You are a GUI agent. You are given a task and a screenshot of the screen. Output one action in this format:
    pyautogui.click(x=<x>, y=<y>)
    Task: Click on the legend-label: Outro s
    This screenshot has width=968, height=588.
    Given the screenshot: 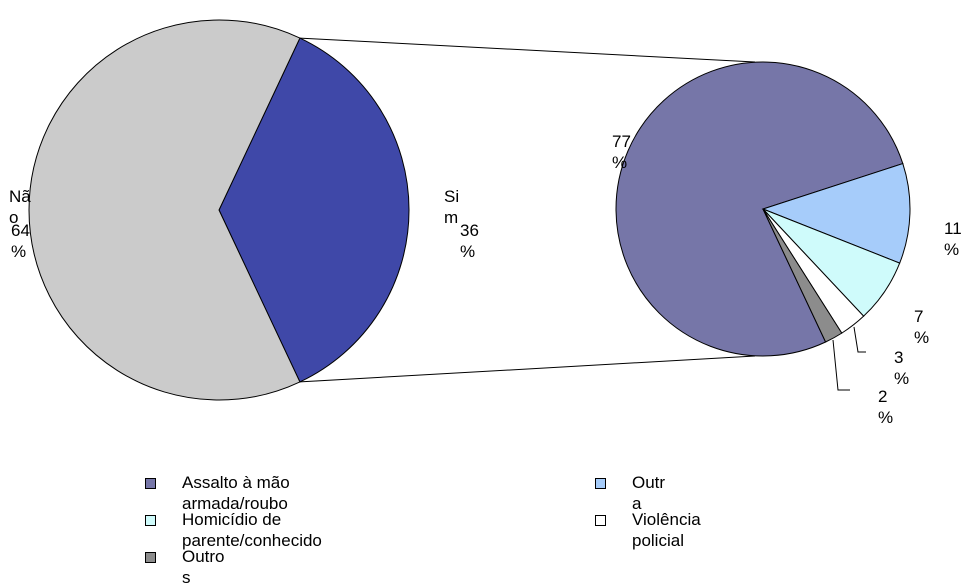 What is the action you would take?
    pyautogui.click(x=203, y=567)
    